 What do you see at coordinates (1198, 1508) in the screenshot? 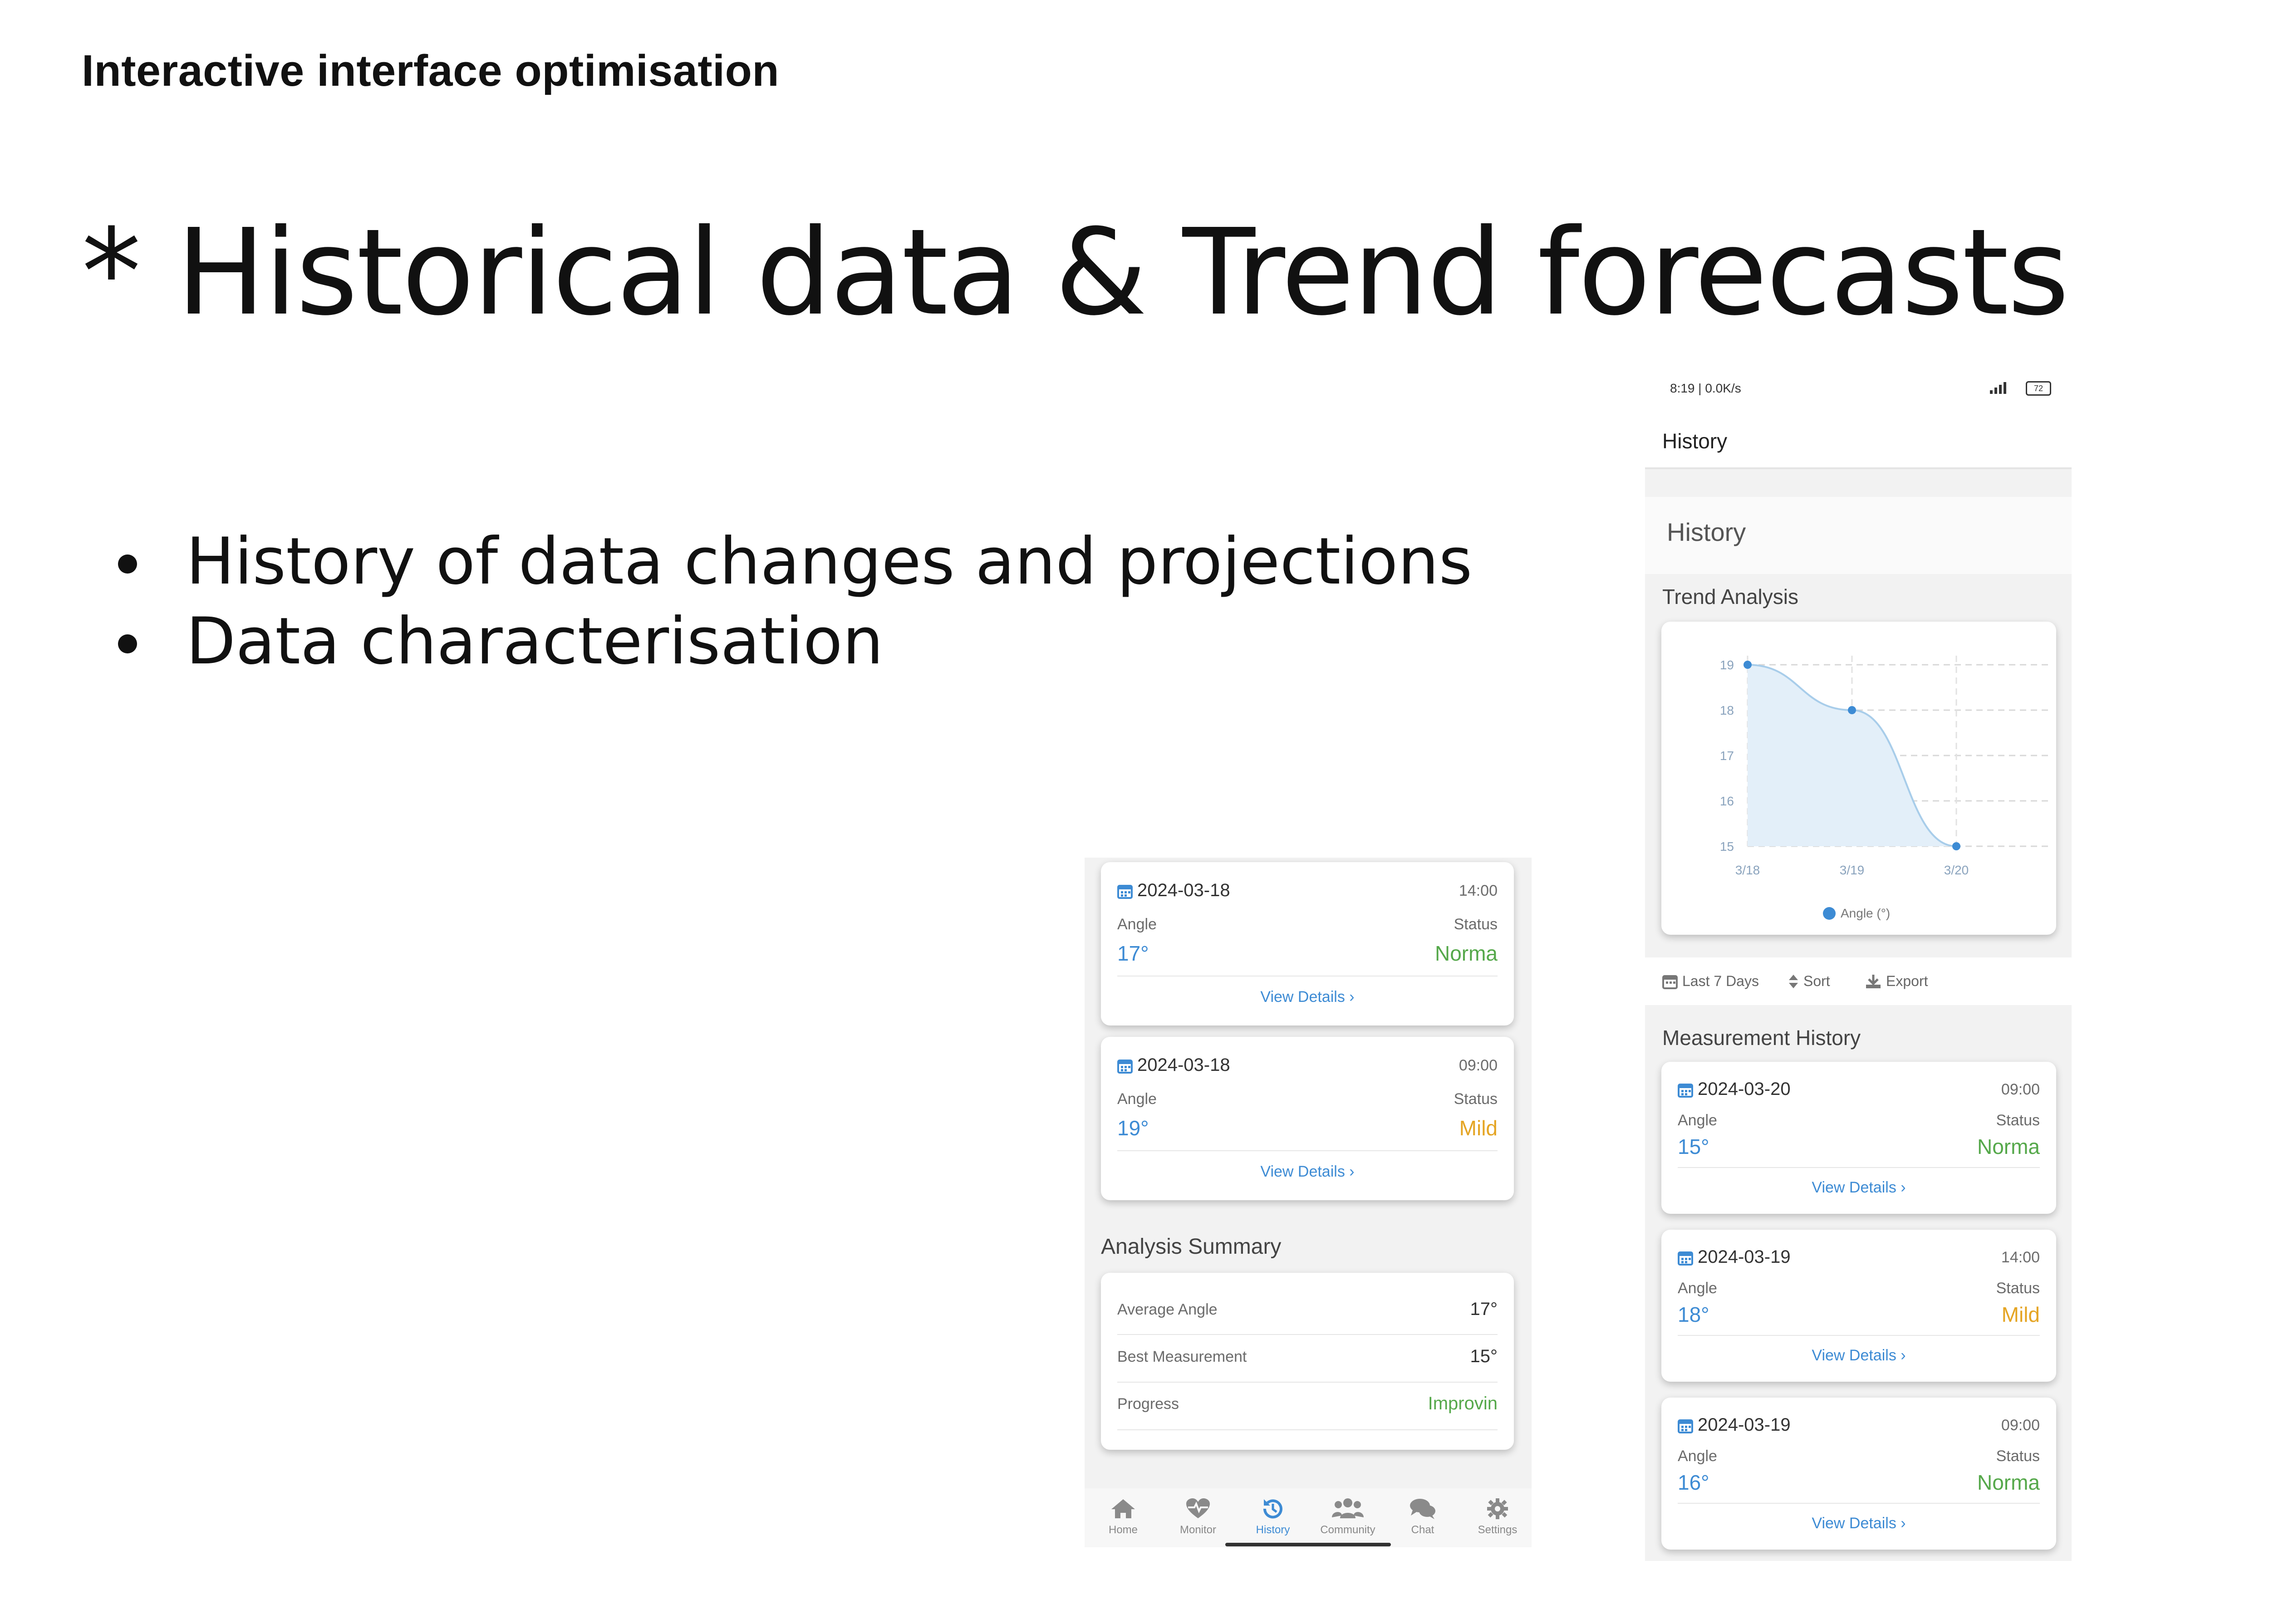
I see `heartbeat-icon` at bounding box center [1198, 1508].